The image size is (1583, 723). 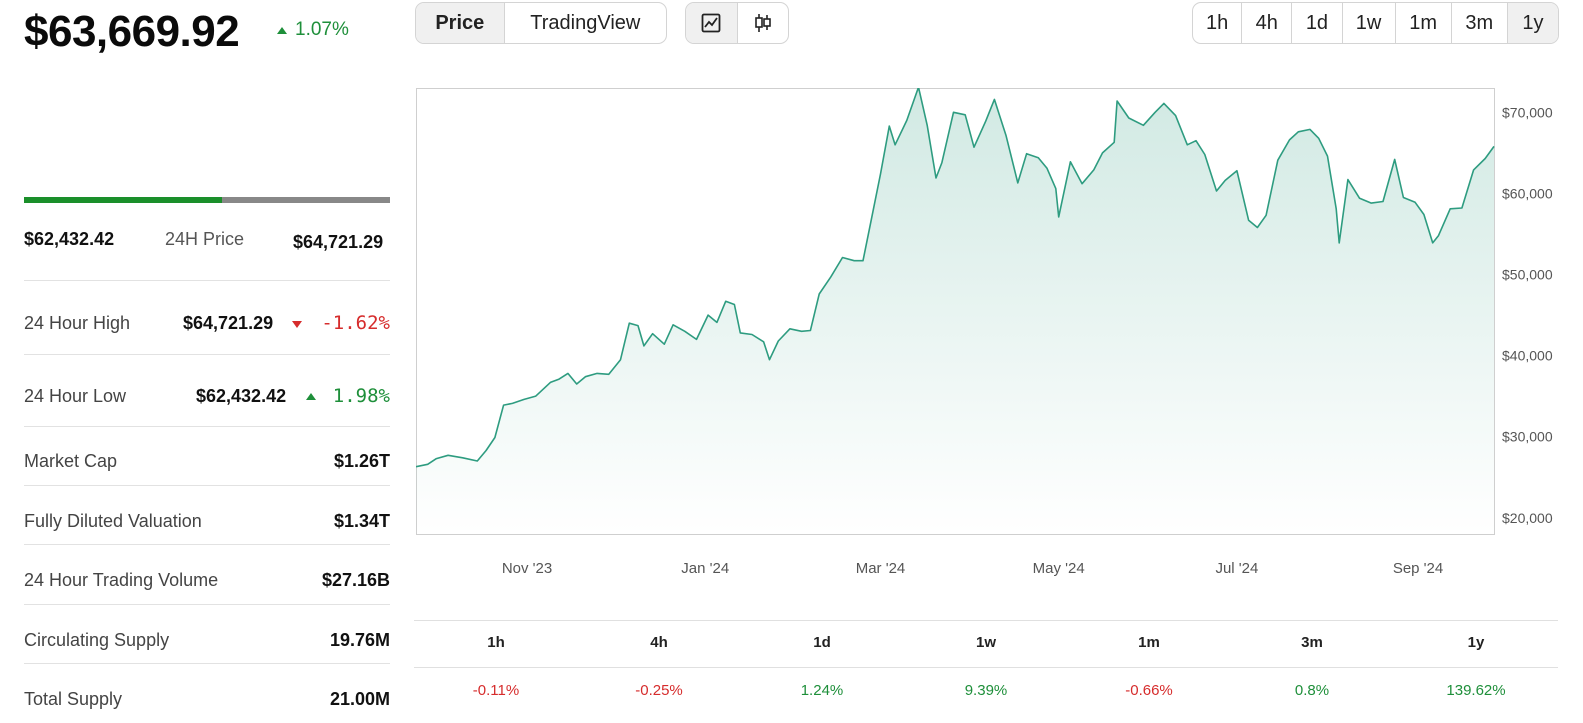 I want to click on line-chart-button, so click(x=712, y=23).